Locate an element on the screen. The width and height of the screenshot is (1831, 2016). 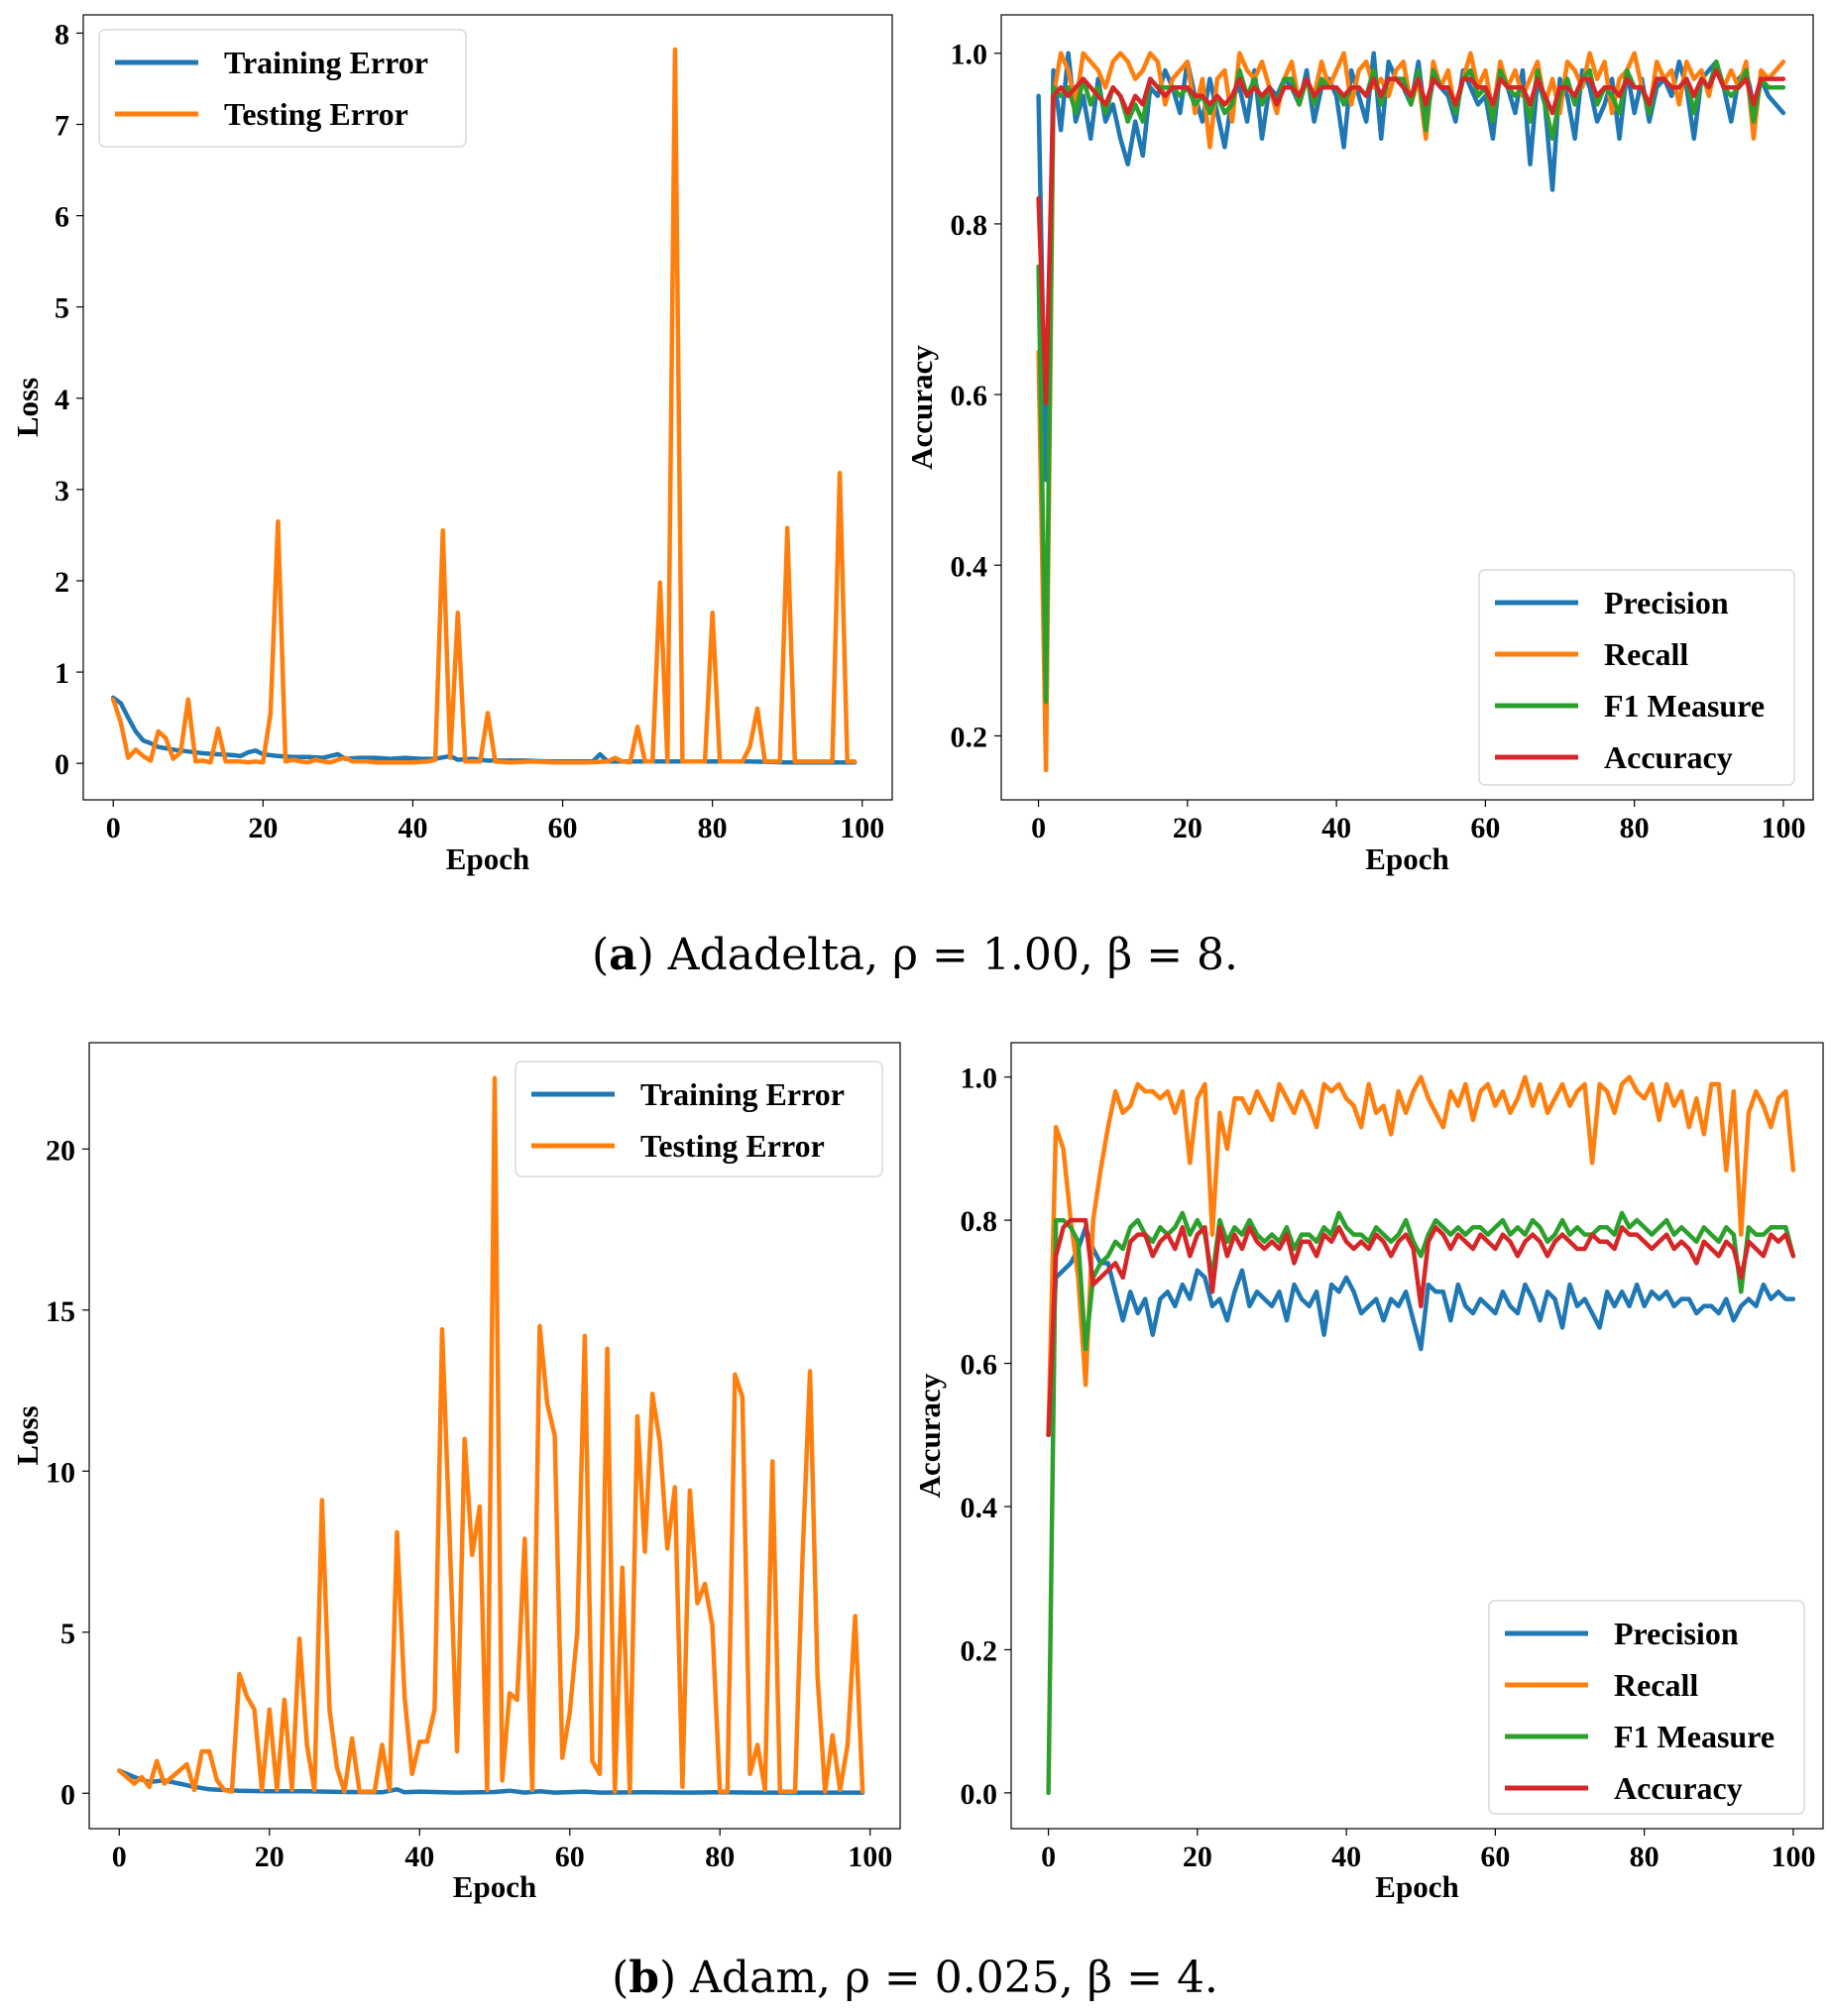
caption-a: (a) Adadelta, ρ = 1.00, β = 8. is located at coordinates (915, 955).